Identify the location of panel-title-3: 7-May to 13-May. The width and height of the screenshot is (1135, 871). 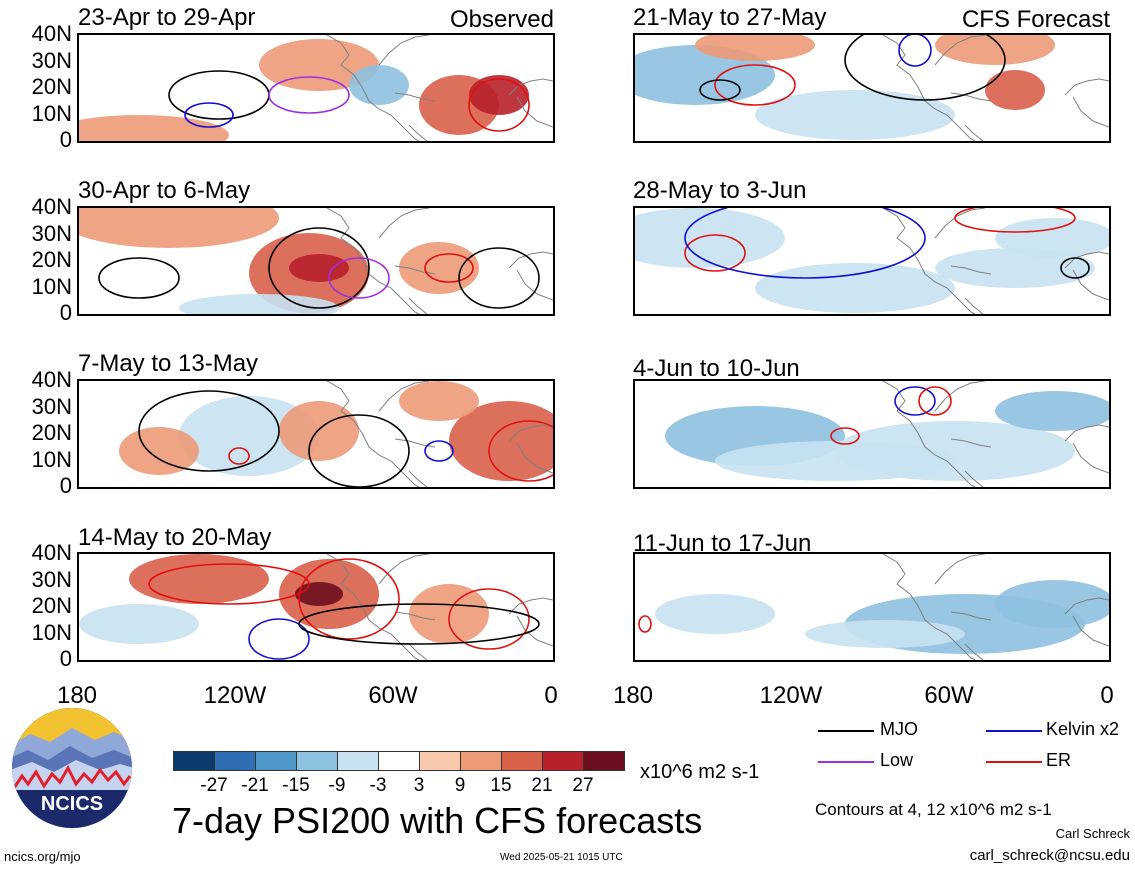
(168, 363).